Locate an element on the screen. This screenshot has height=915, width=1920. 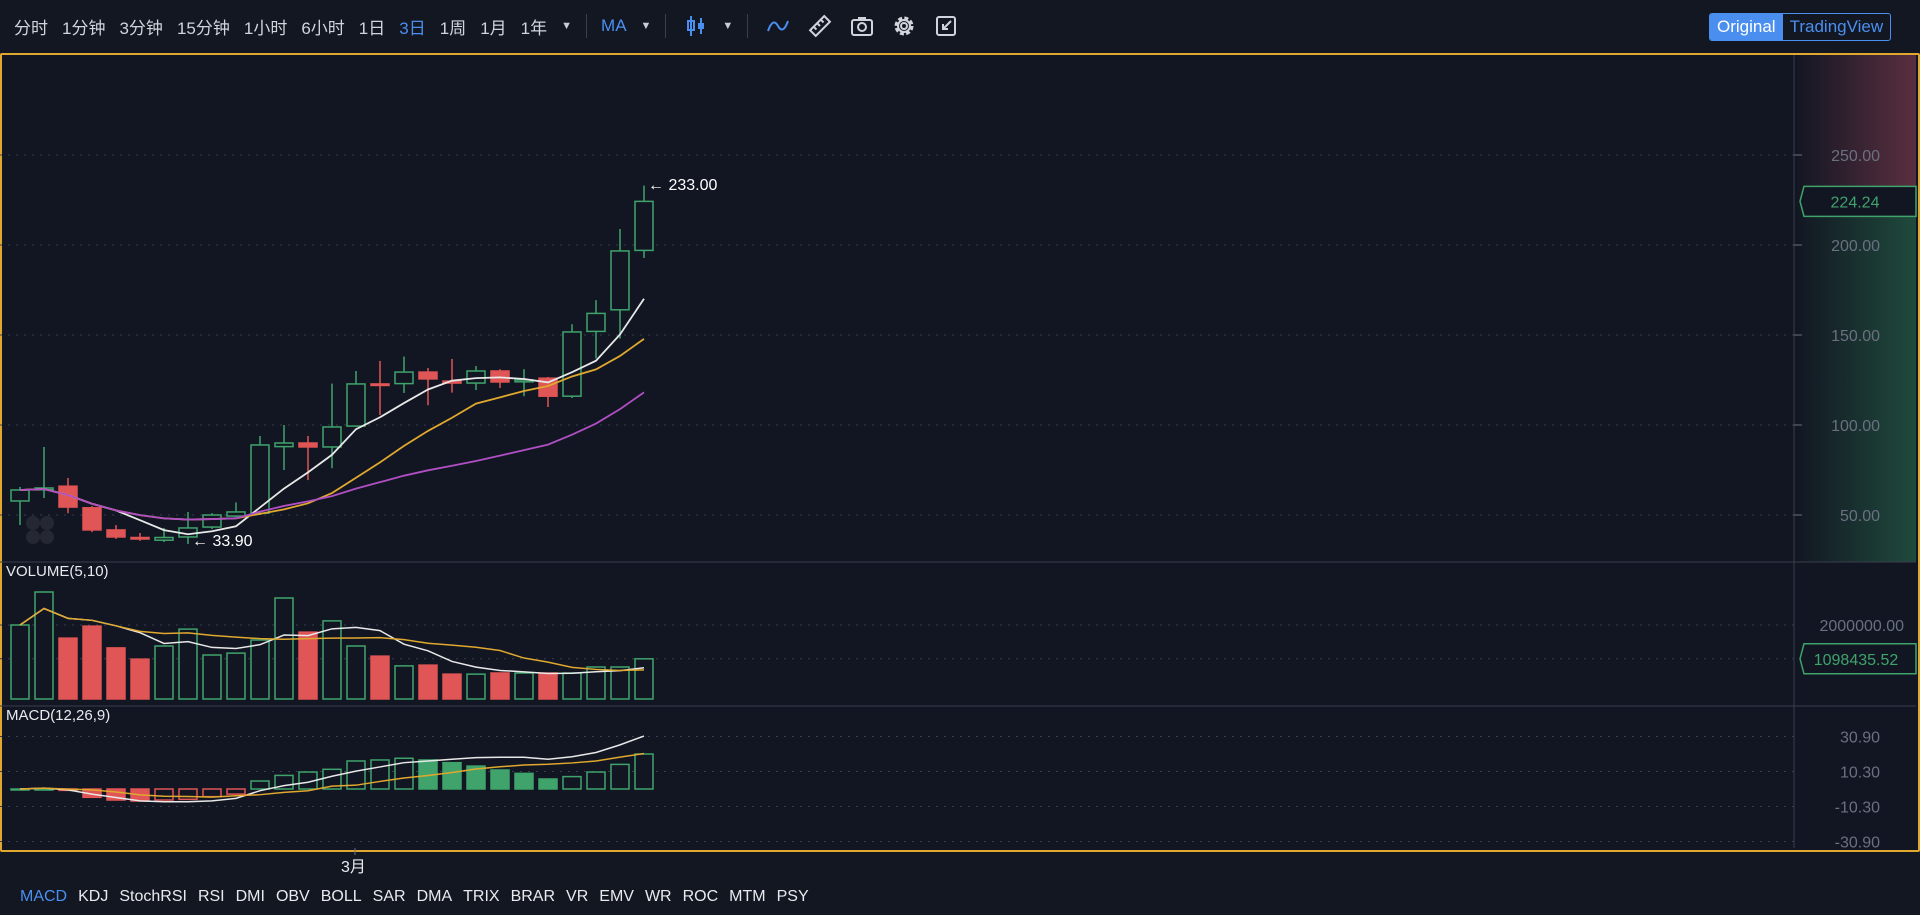
view-original-button: Original is located at coordinates (1746, 27).